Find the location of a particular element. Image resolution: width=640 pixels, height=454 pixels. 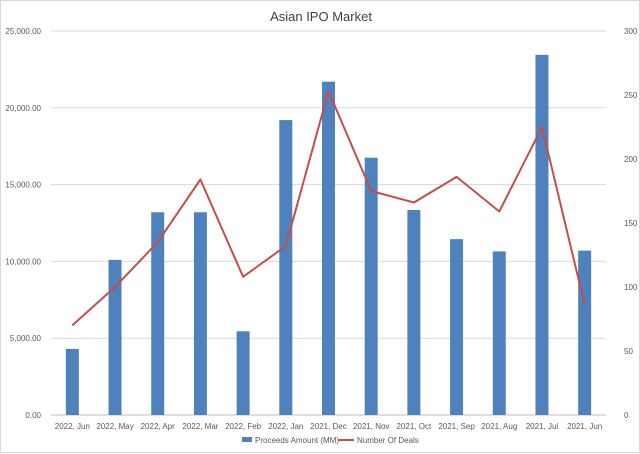

left-tick-label: 15,000.00 is located at coordinates (23, 185).